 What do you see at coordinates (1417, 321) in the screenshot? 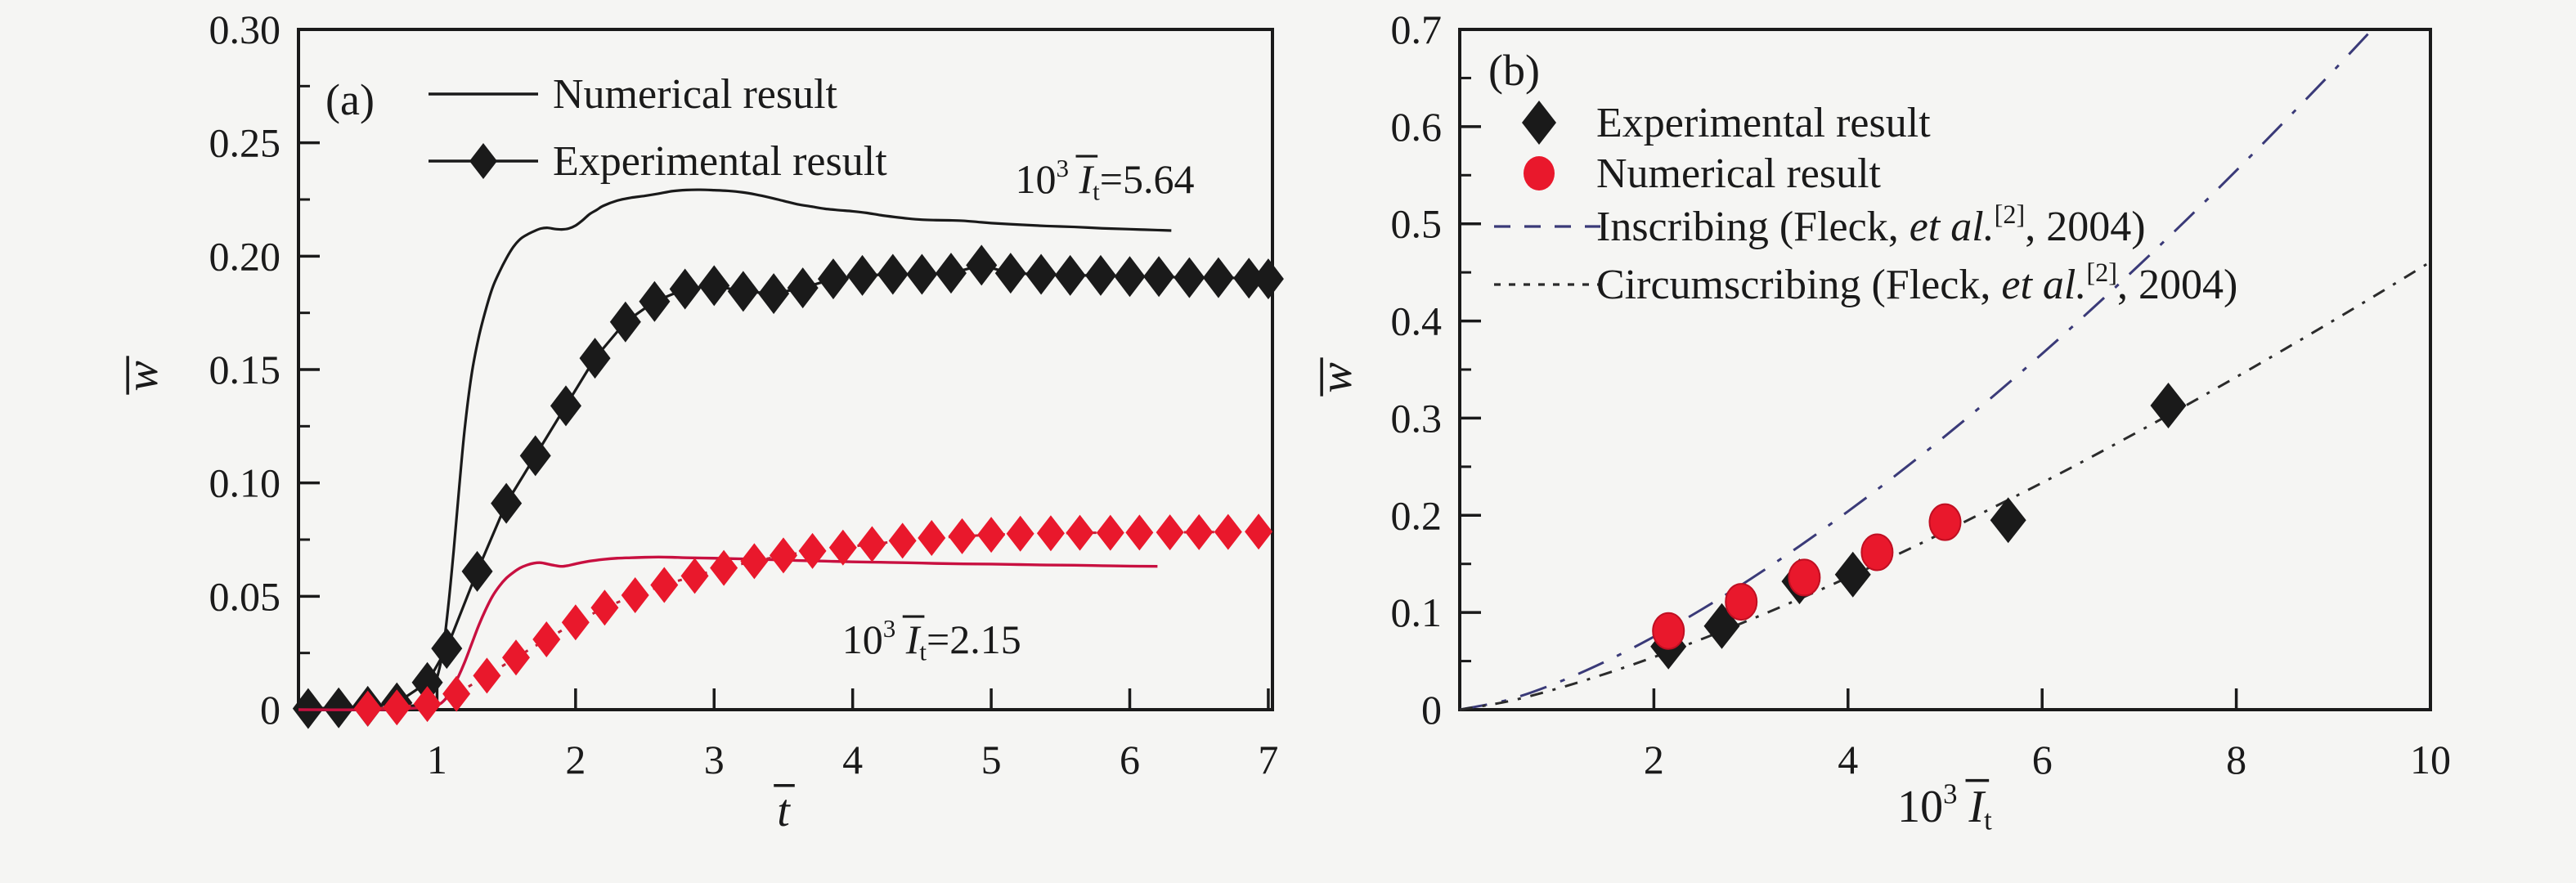
I see `y-tick-label: 0.4` at bounding box center [1417, 321].